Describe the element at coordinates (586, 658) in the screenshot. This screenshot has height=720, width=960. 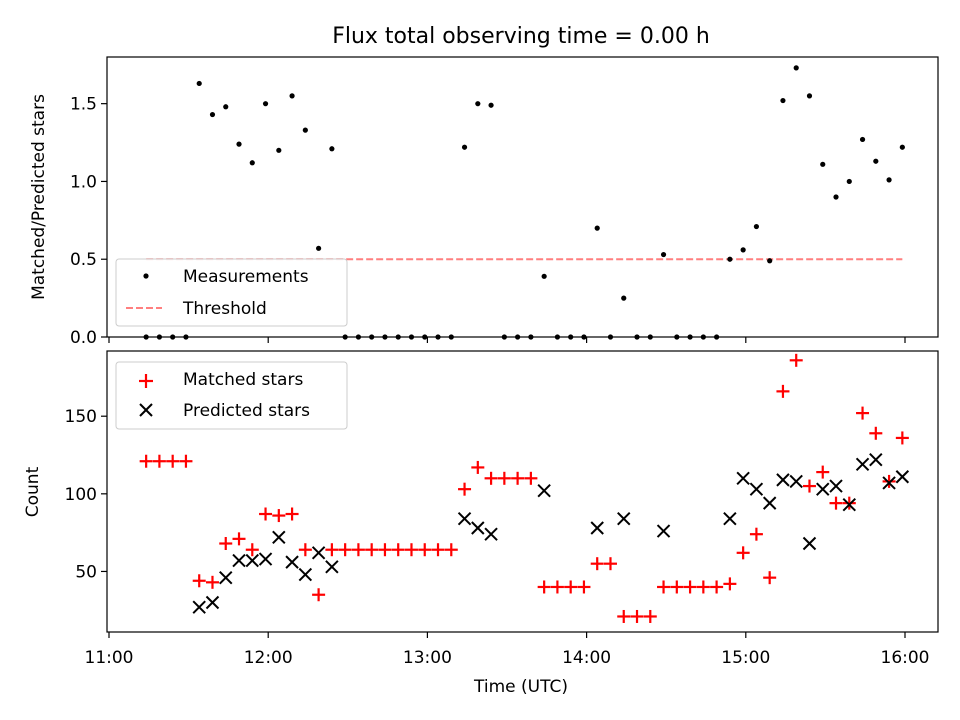
I see `bottom-x-tick-label: 14:00` at that location.